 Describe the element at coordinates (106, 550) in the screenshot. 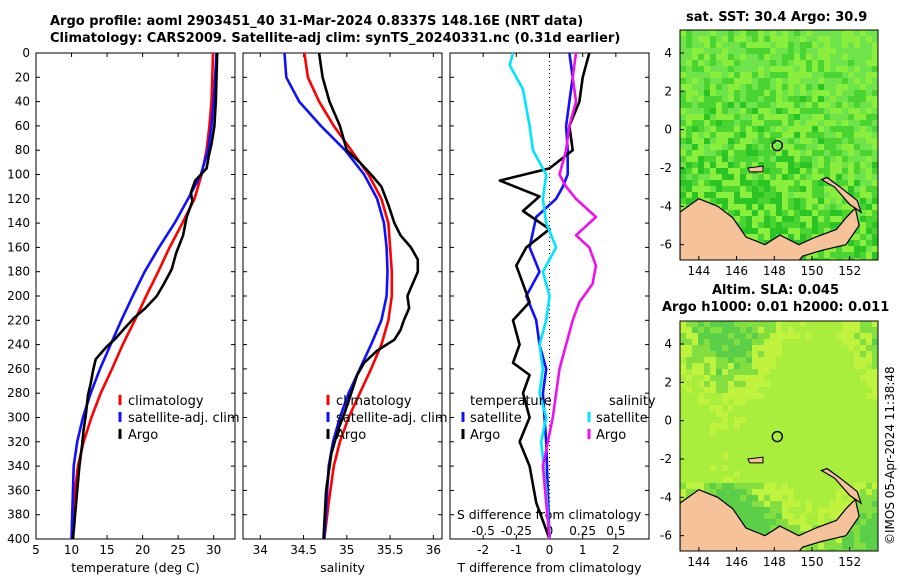

I see `x-tick-label: 15` at that location.